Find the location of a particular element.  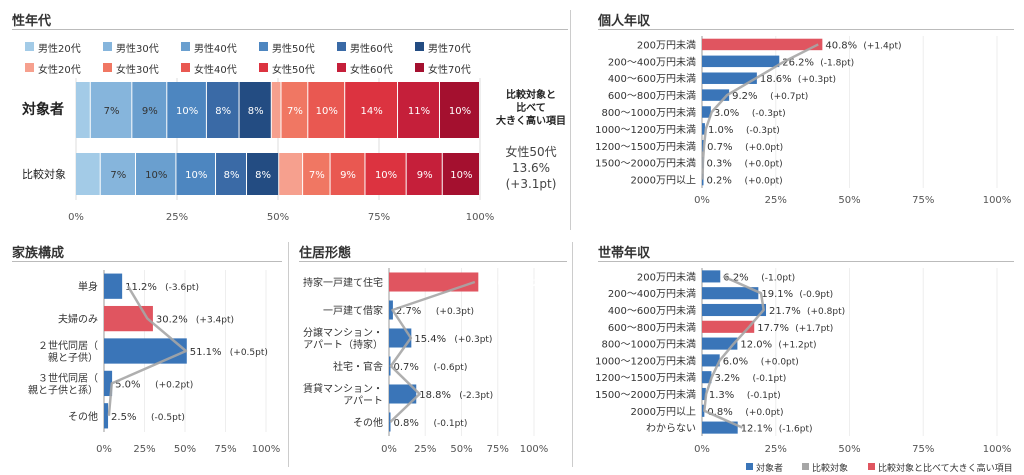

family-value-label: 11.2% is located at coordinates (141, 287).